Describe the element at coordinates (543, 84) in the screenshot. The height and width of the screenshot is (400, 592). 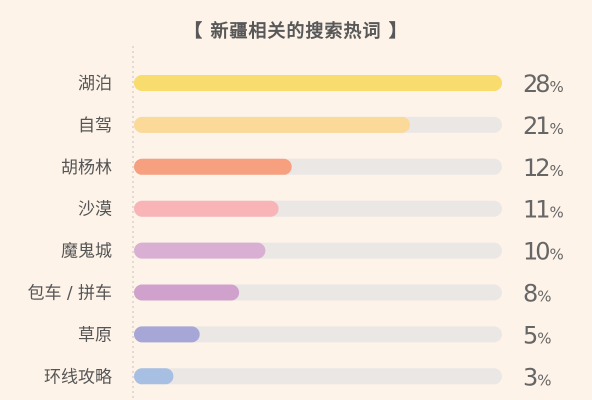
I see `value-label: 28%` at that location.